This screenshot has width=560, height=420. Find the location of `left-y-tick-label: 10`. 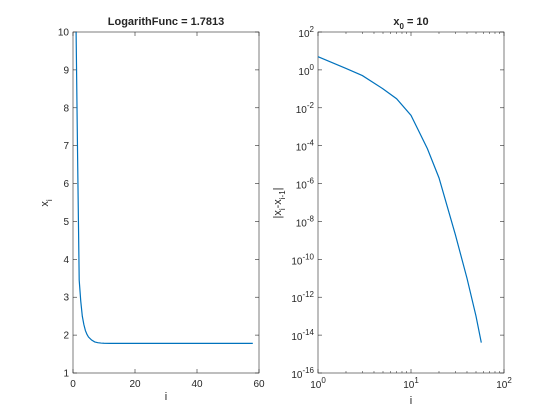

left-y-tick-label: 10 is located at coordinates (64, 33).